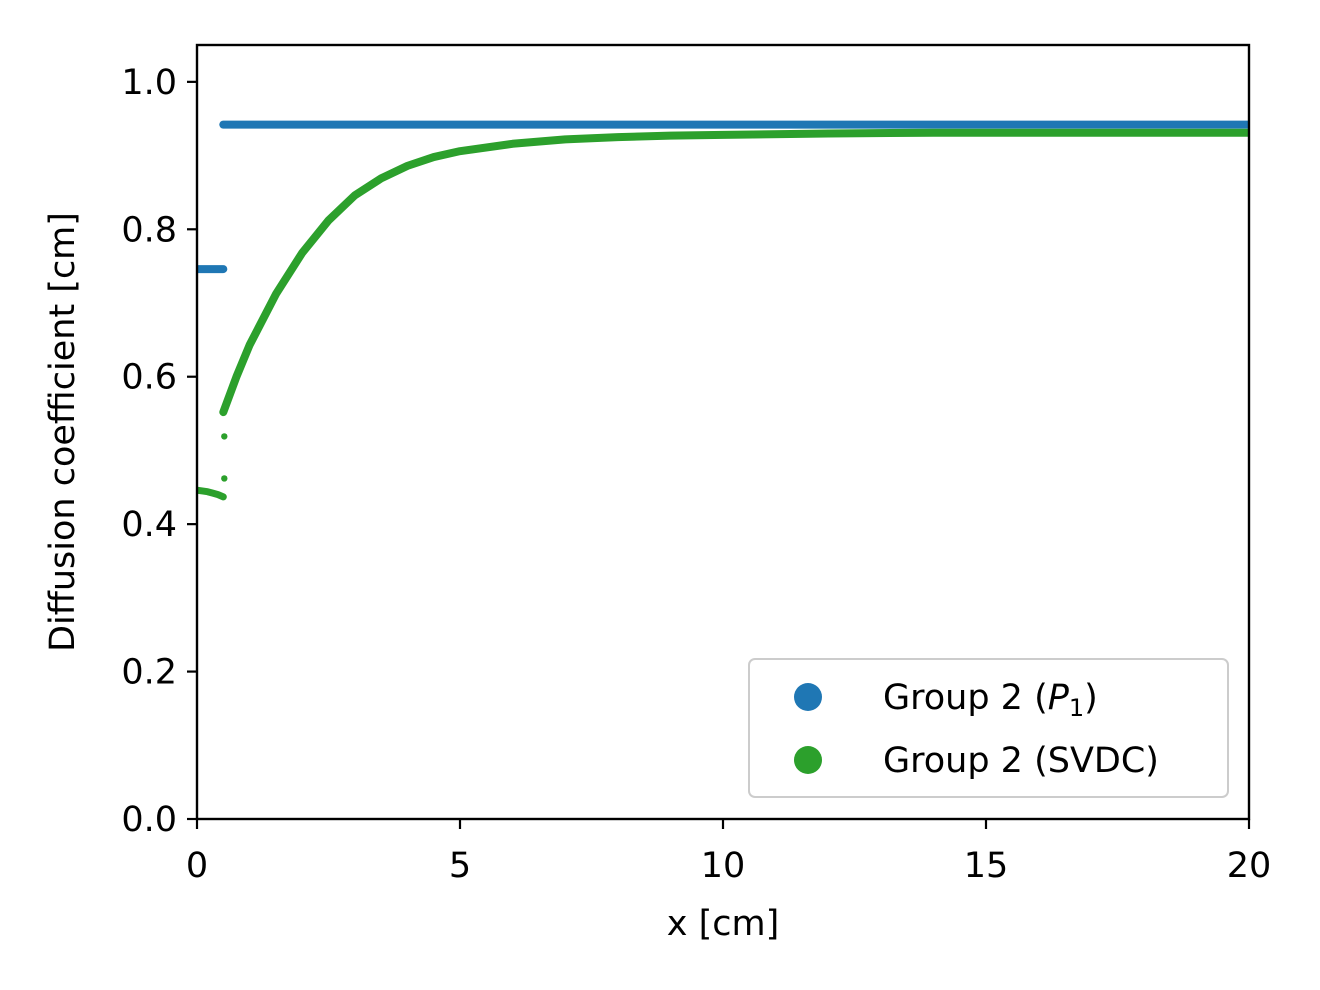  Describe the element at coordinates (149, 820) in the screenshot. I see `y-tick-label-0: 0.0` at that location.